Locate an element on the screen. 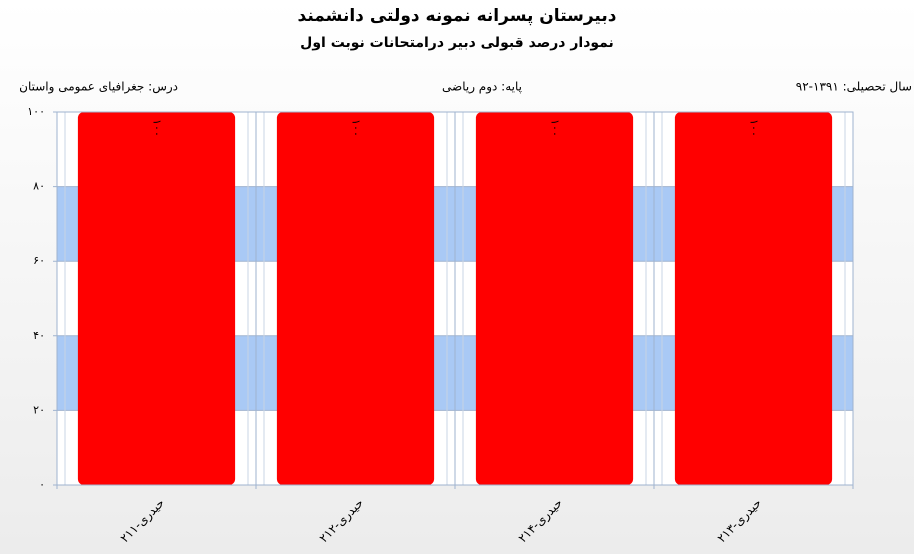 The image size is (914, 554). info-year: سال تحصیلی: ۱۳۹۱-۹۲ is located at coordinates (854, 87).